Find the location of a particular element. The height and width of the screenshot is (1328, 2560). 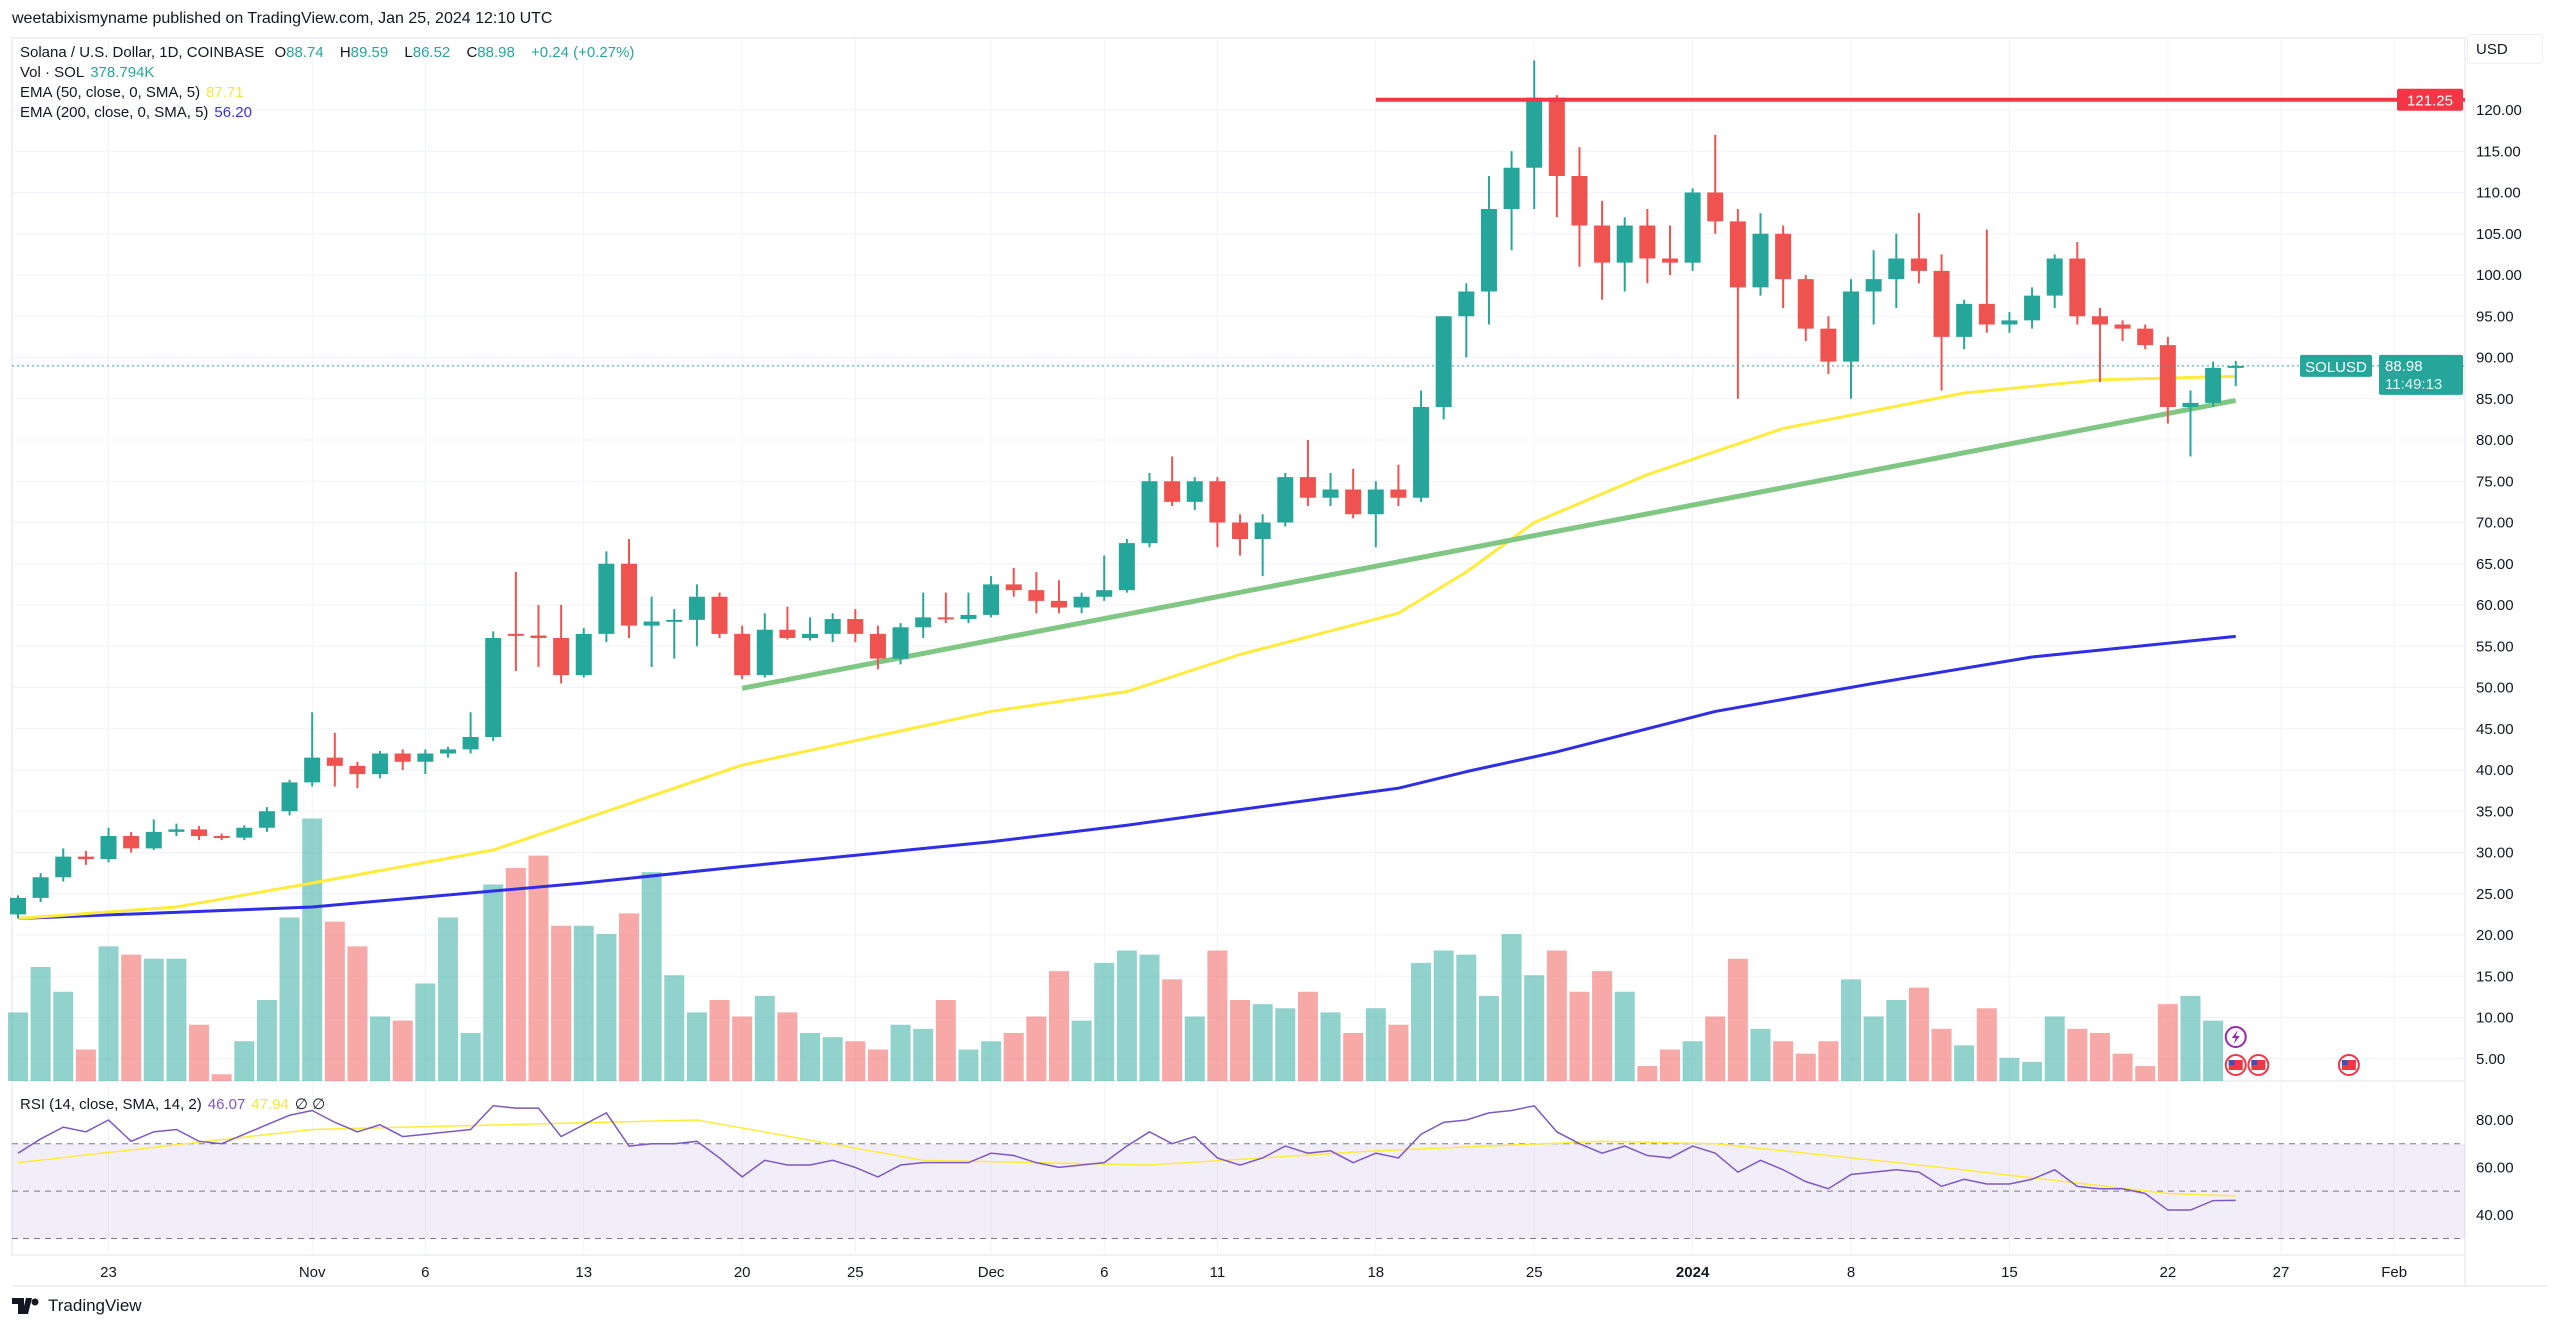

rsi-tick-label: 40.00 is located at coordinates (2495, 1215).